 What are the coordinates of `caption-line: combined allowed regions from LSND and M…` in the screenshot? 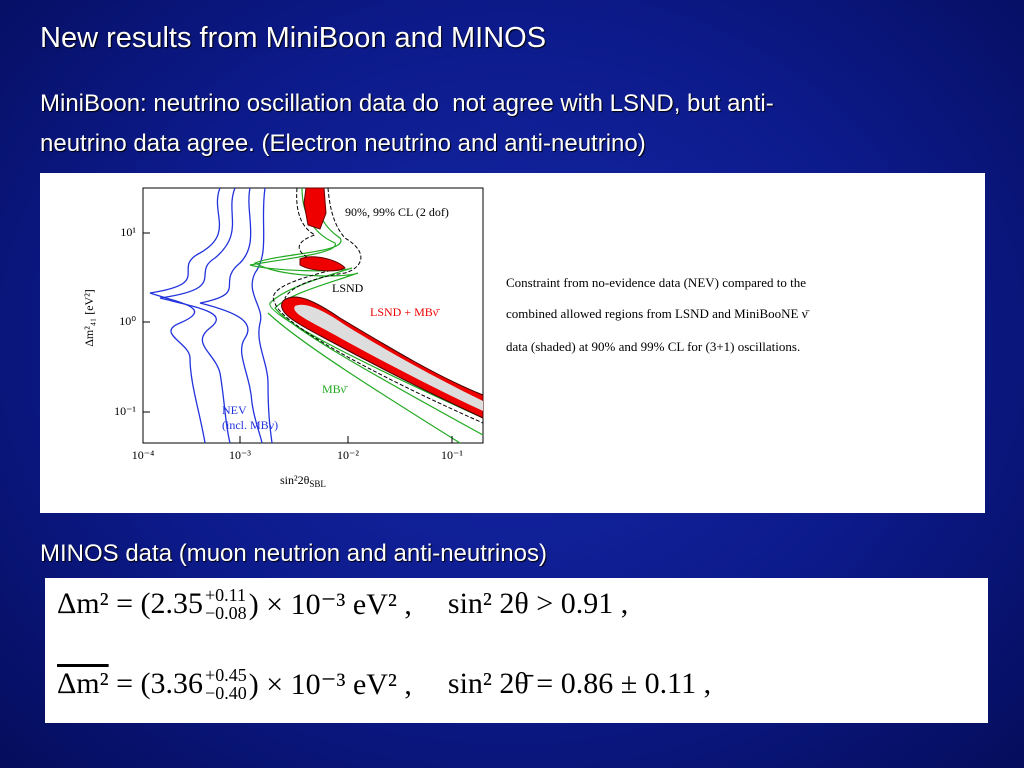 It's located at (658, 313).